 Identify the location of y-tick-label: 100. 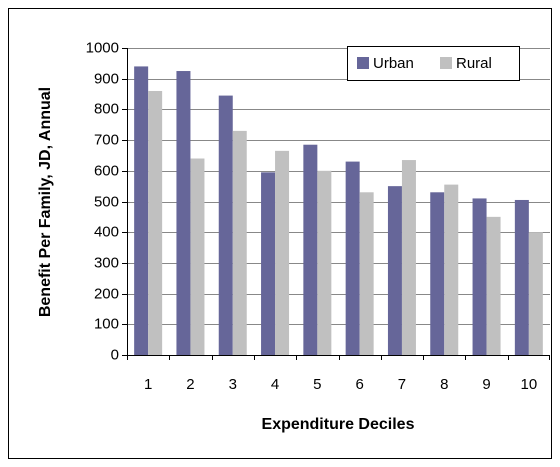
(106, 323).